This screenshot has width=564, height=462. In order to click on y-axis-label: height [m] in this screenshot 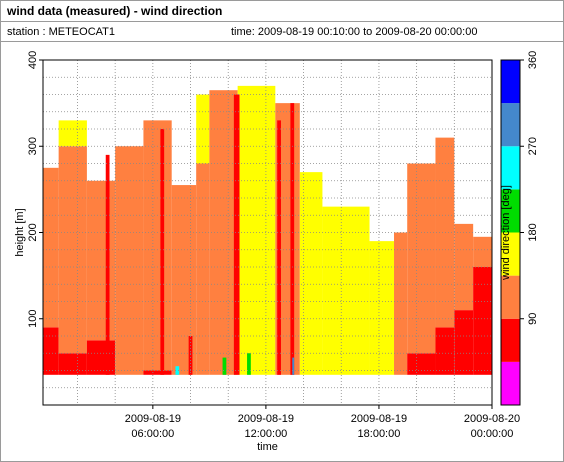, I will do `click(20, 232)`.